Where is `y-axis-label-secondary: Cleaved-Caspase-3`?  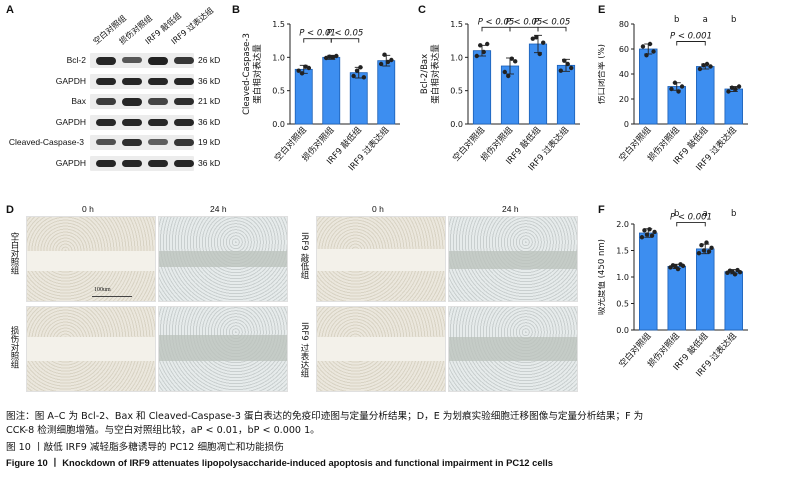
y-axis-label-secondary: Cleaved-Caspase-3 is located at coordinates (247, 74).